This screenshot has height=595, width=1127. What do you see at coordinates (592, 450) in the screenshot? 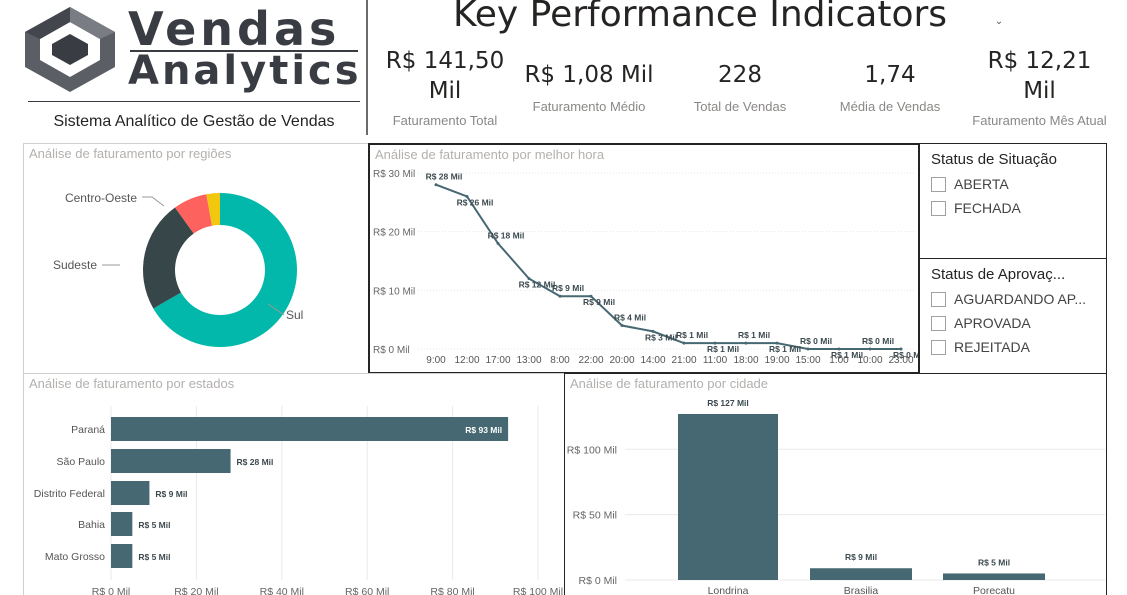
I see `y-tick-label: R$ 100 Mil` at bounding box center [592, 450].